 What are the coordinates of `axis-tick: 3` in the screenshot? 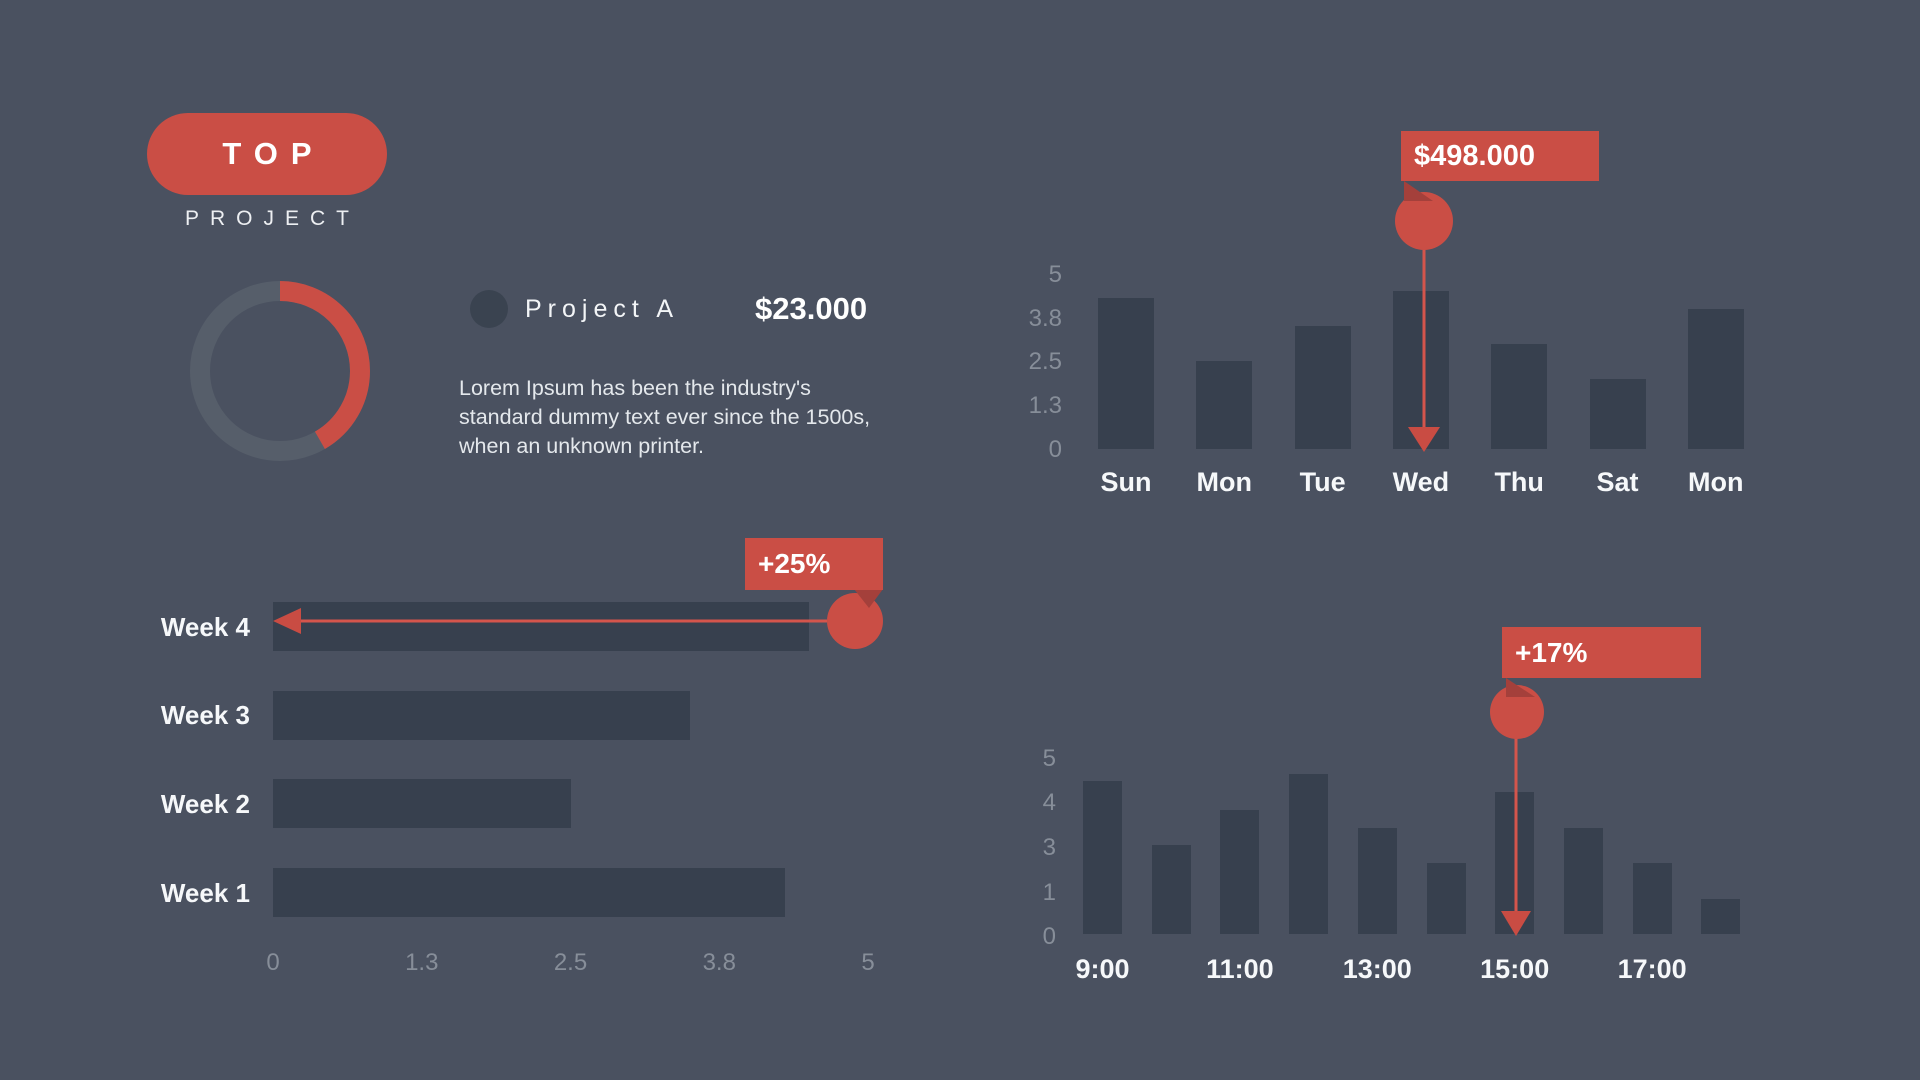 It's located at (1049, 847).